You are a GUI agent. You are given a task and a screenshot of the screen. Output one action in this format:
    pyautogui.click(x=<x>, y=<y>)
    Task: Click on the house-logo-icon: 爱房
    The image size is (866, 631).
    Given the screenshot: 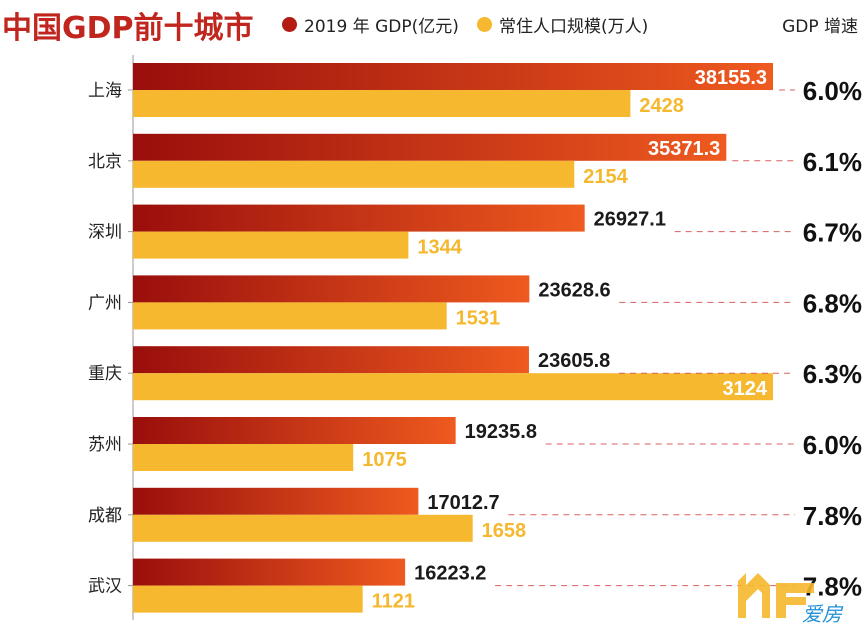 What is the action you would take?
    pyautogui.click(x=791, y=599)
    